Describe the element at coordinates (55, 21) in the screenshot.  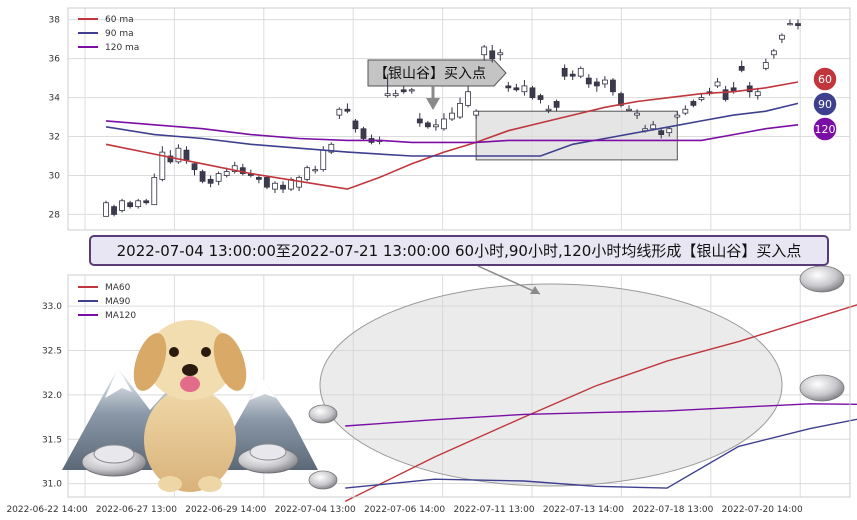
I see `top-y-tick-label: 38` at that location.